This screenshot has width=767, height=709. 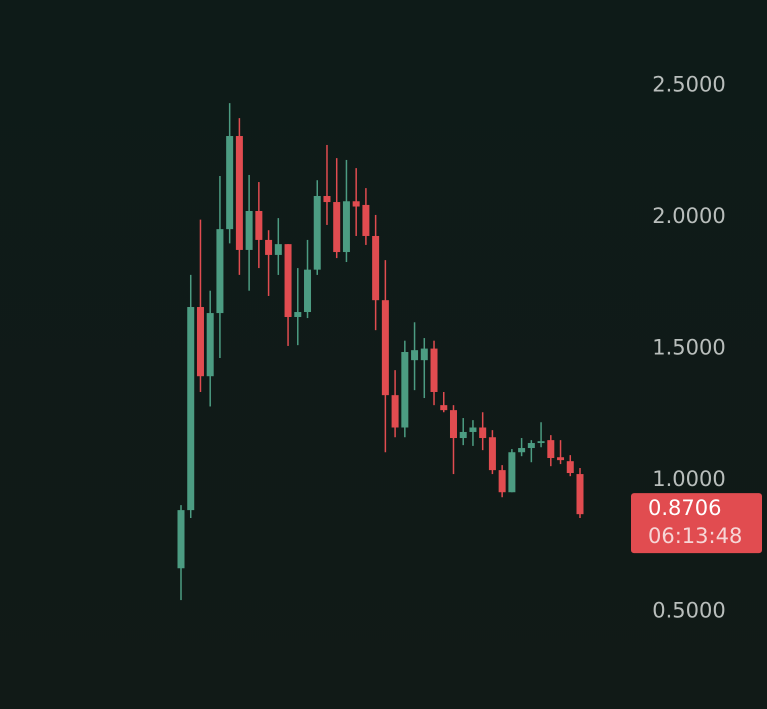 I want to click on y-tick-label: 2.0000, so click(x=688, y=216).